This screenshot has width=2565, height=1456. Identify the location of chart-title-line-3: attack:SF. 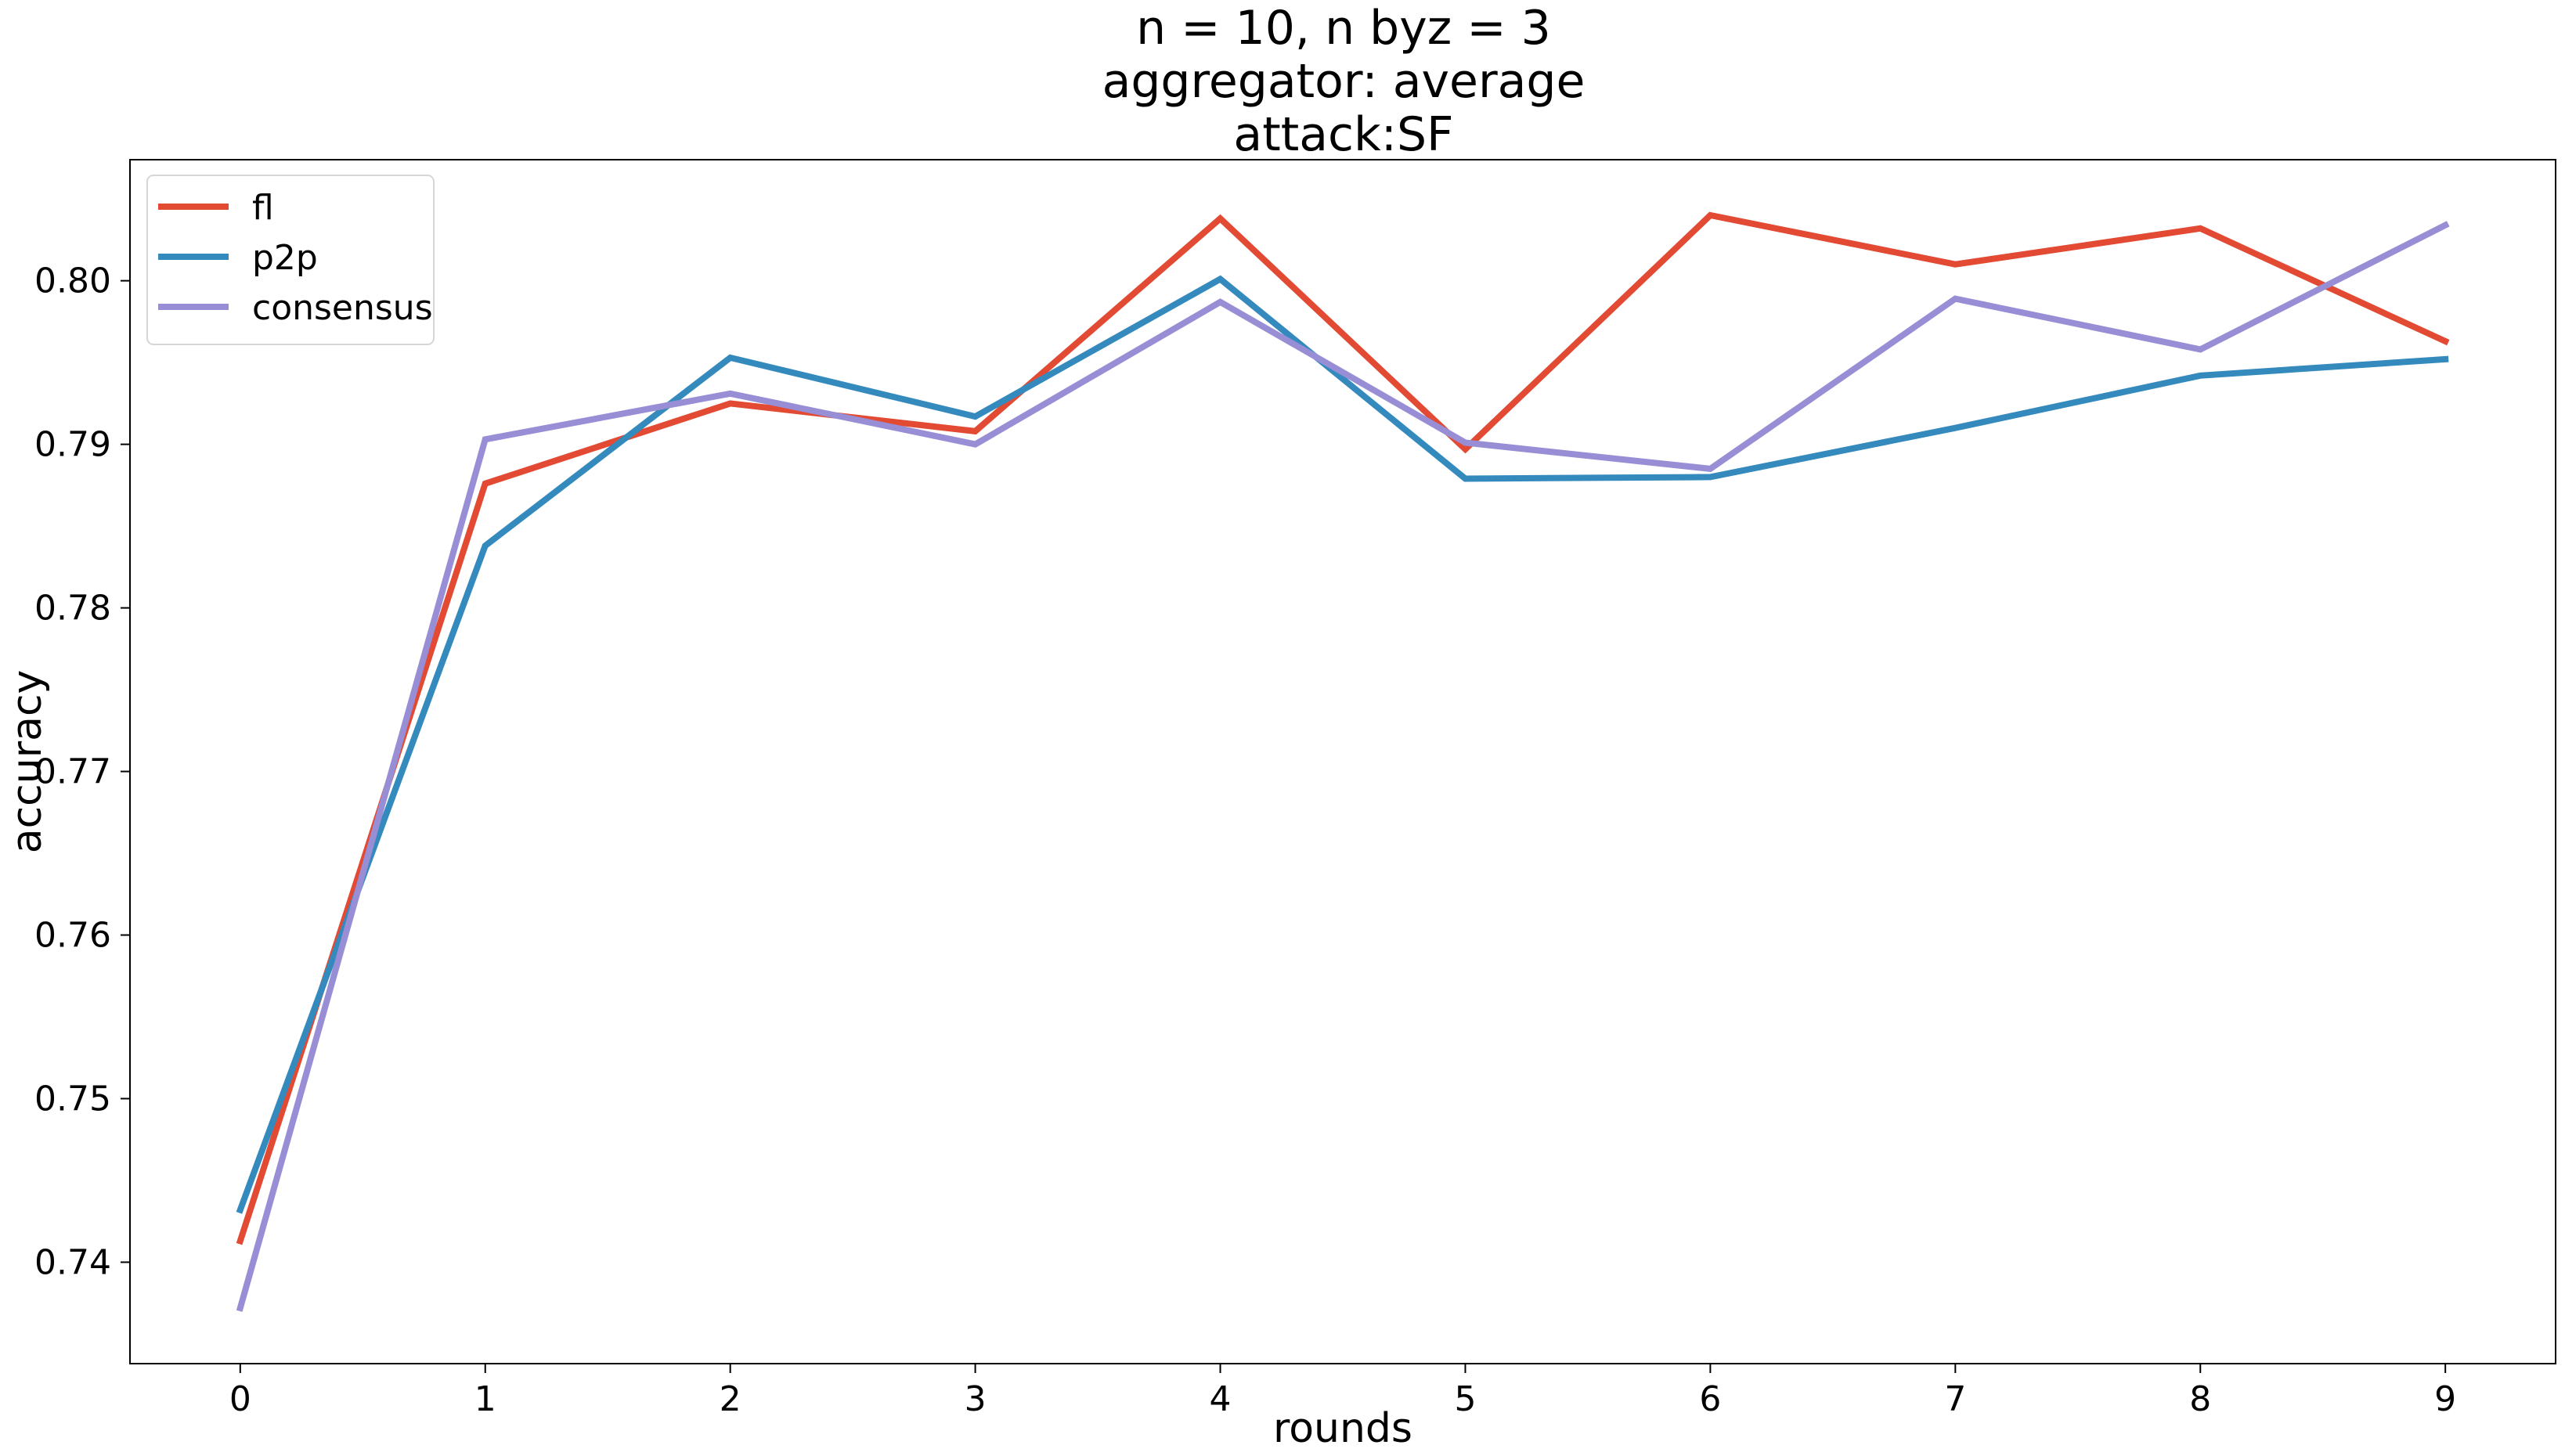
(1343, 134).